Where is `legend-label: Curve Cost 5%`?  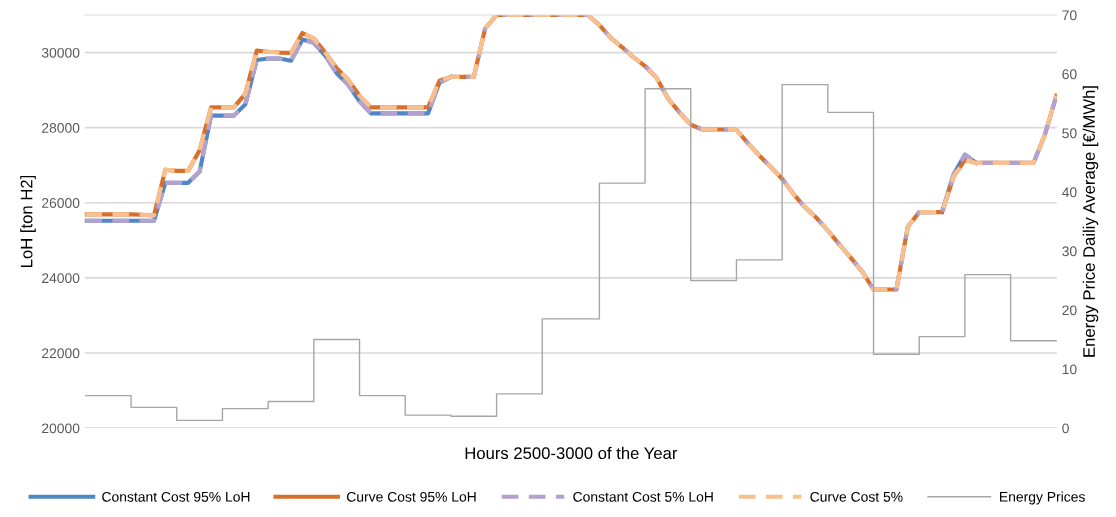
legend-label: Curve Cost 5% is located at coordinates (856, 496).